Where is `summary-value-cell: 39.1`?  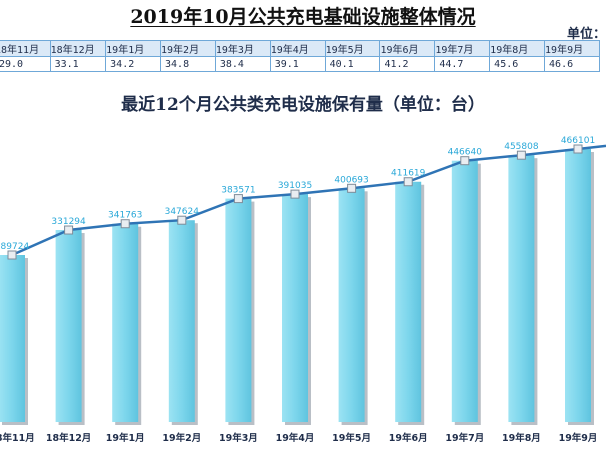 summary-value-cell: 39.1 is located at coordinates (297, 64).